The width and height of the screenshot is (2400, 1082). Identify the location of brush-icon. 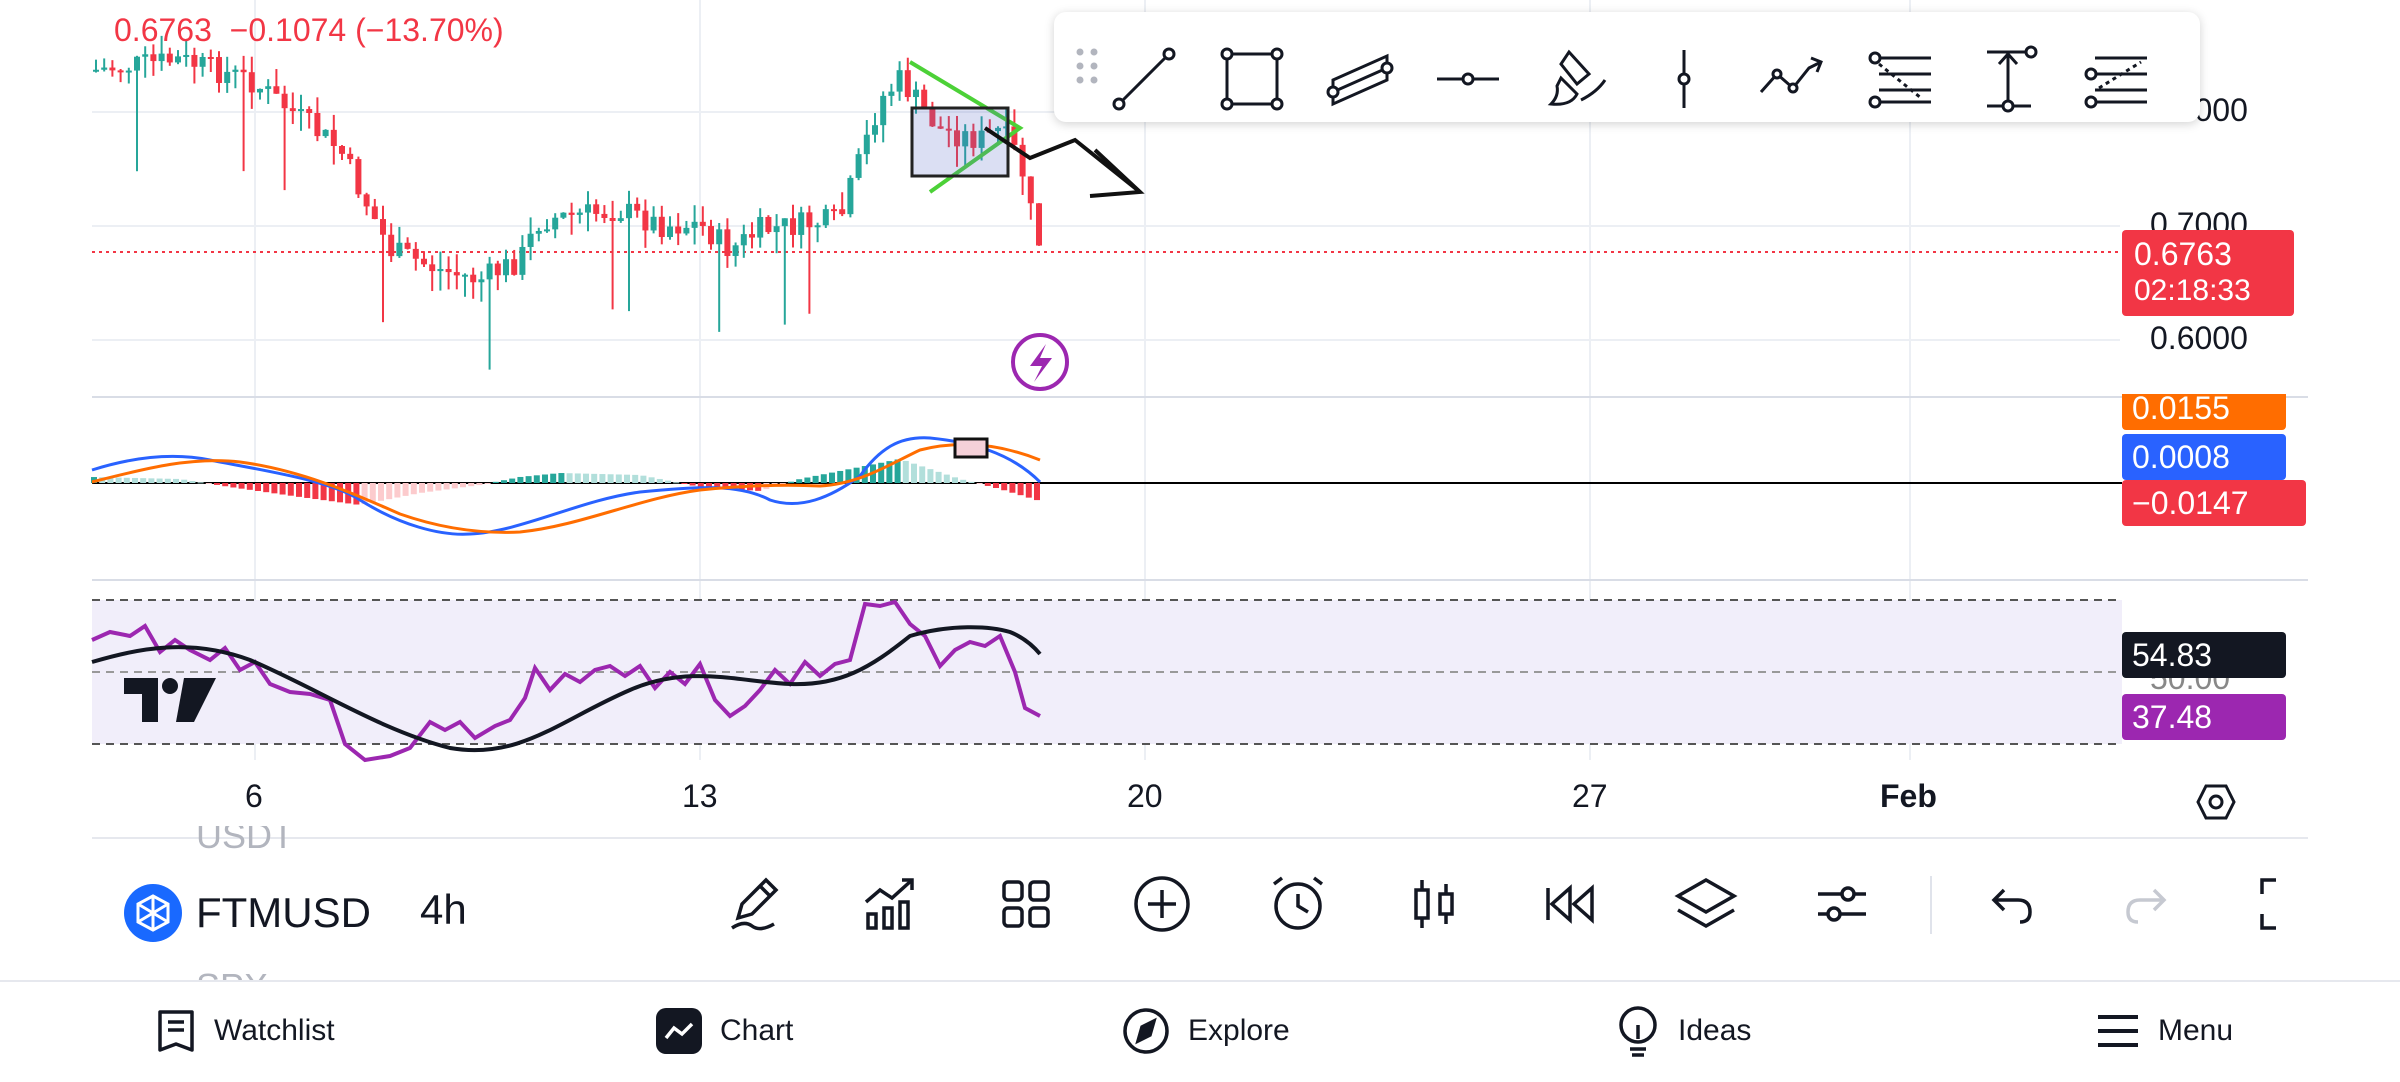
(1576, 79).